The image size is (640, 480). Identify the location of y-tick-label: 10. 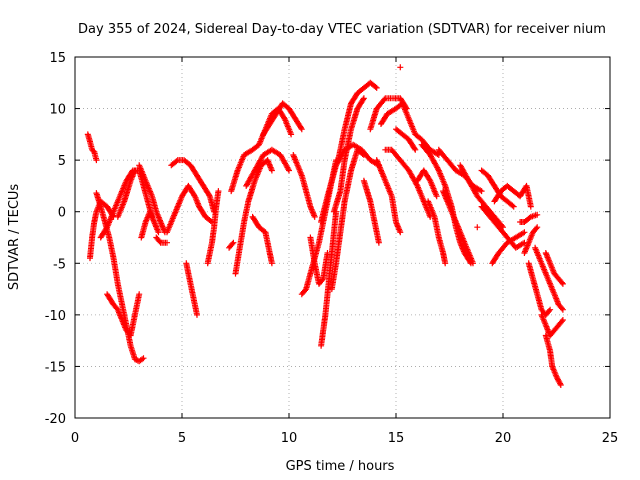
(57, 110).